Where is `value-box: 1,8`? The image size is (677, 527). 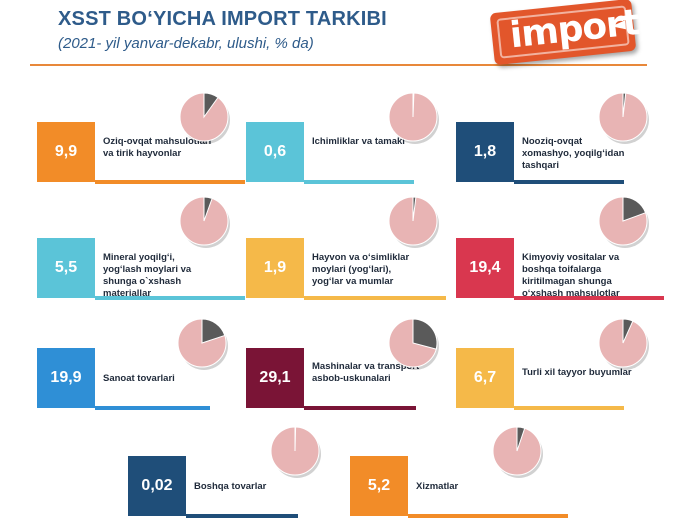 value-box: 1,8 is located at coordinates (485, 152).